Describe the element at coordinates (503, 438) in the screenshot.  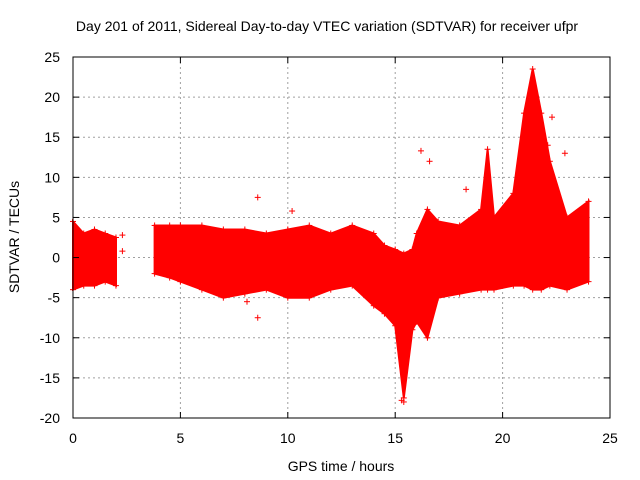
I see `x-tick-label: 20` at that location.